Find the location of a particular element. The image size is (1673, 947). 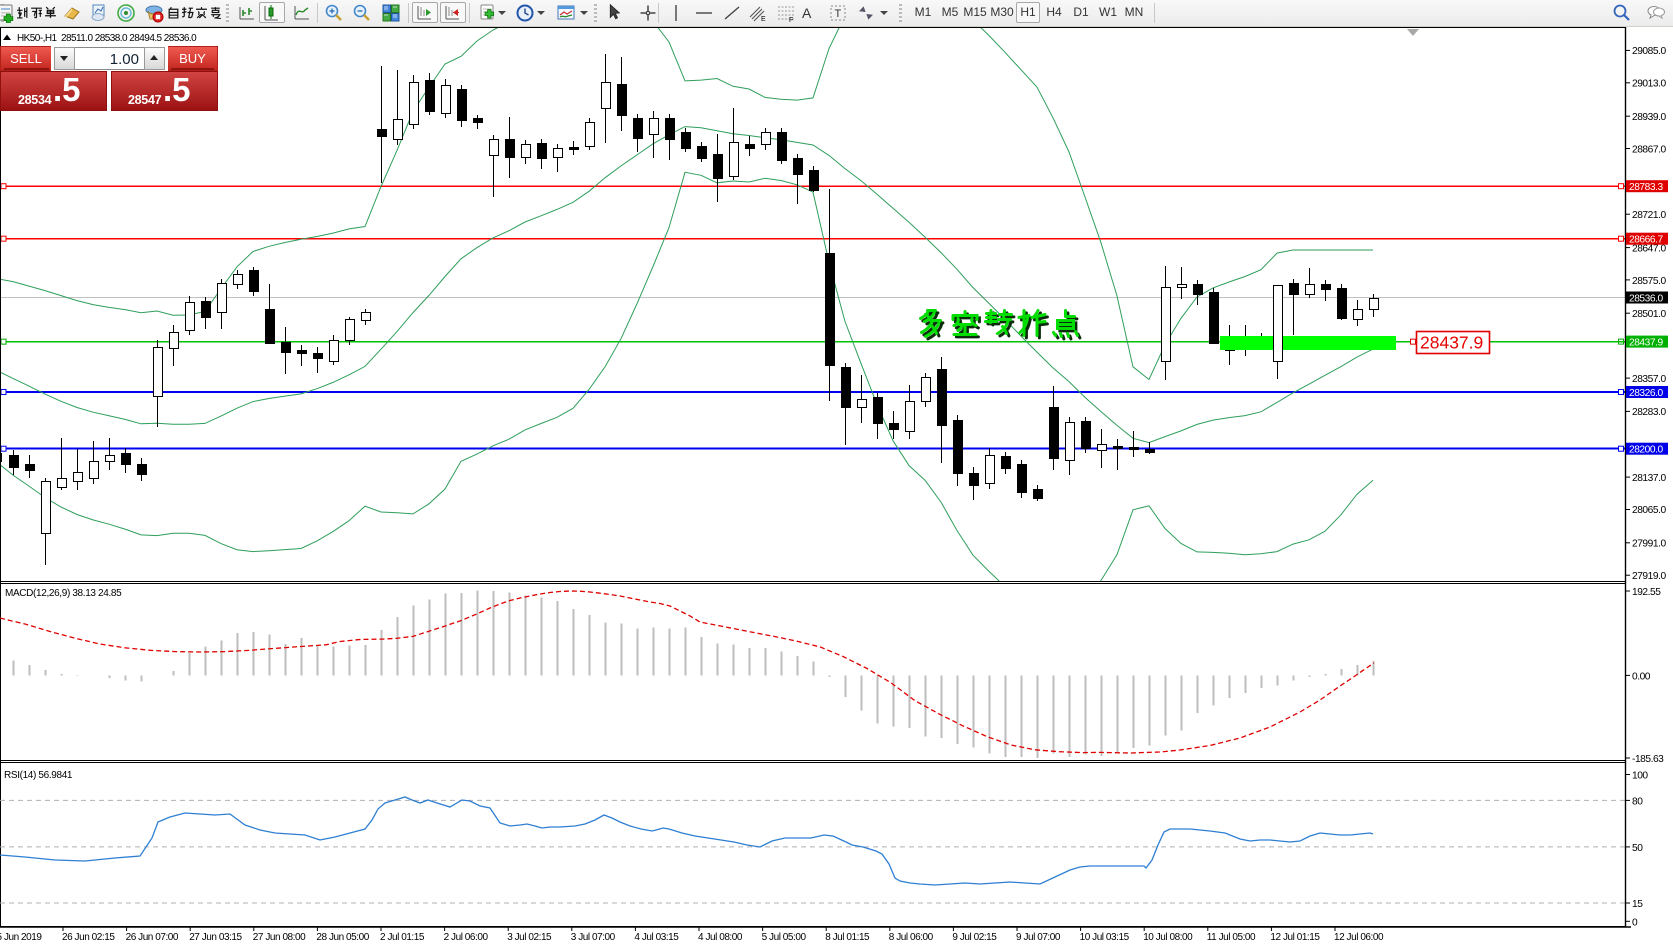

svg-text: 3 Jul 02:15 is located at coordinates (529, 937).